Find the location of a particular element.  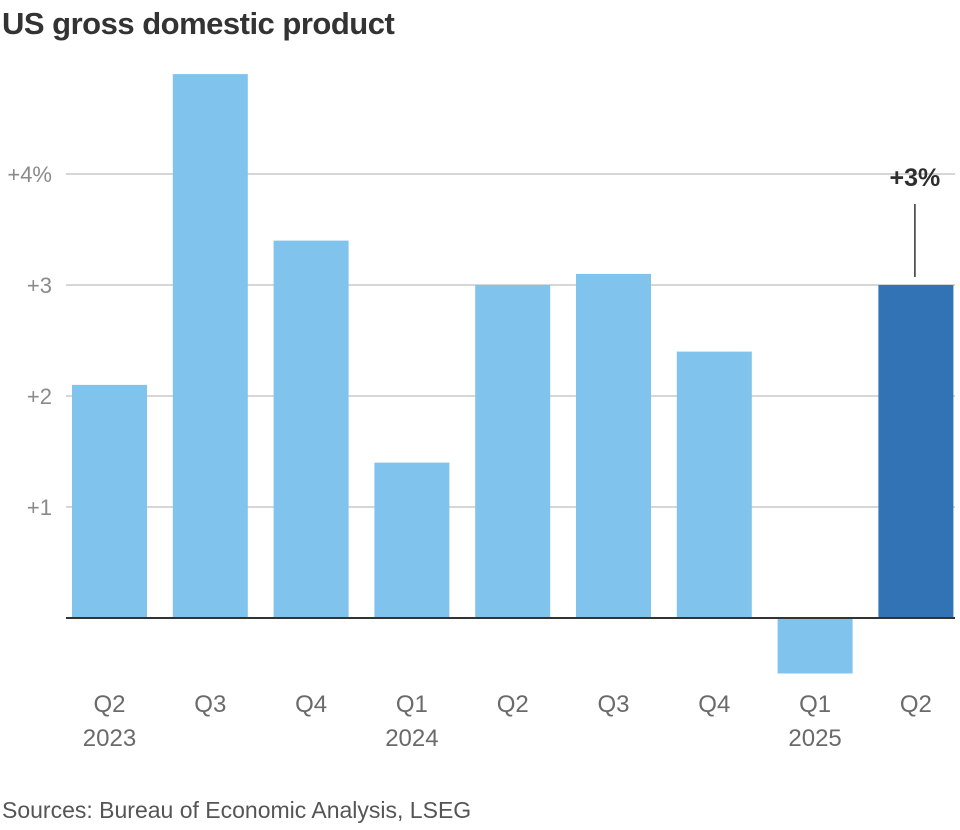

y-tick-label: +3 is located at coordinates (39, 285).